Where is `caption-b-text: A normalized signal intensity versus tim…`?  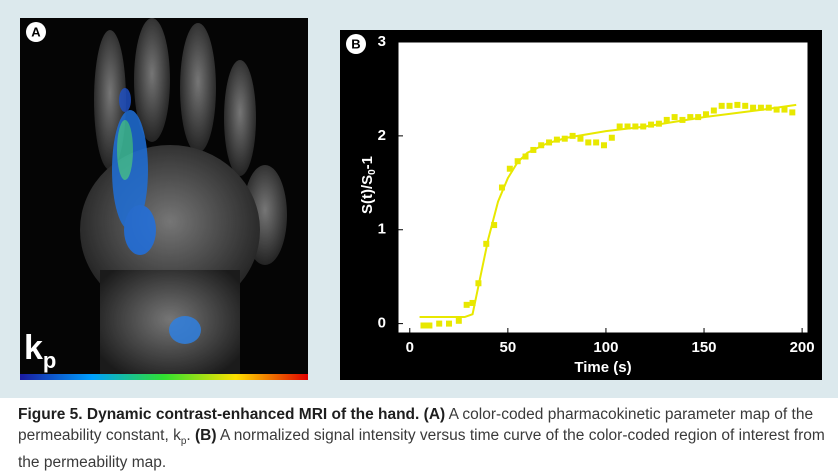 caption-b-text: A normalized signal intensity versus tim… is located at coordinates (421, 449).